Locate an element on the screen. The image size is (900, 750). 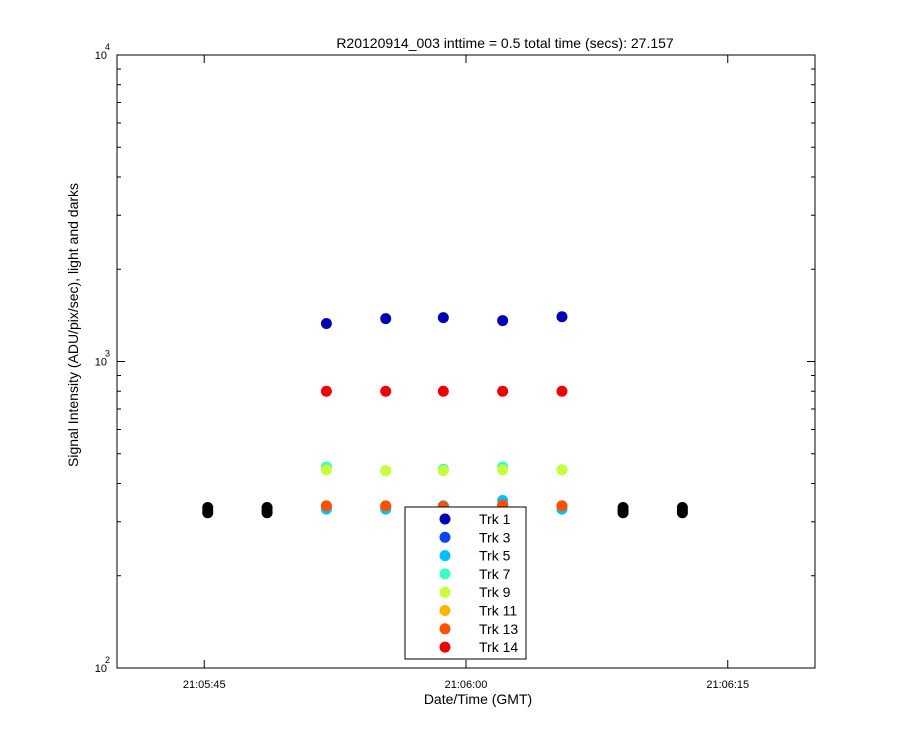
y-tick-label: 103 is located at coordinates (102, 359).